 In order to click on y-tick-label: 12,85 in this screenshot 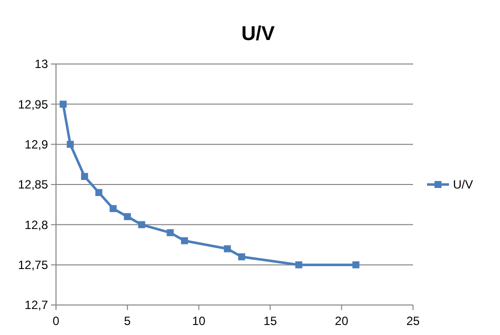, I will do `click(33, 185)`.